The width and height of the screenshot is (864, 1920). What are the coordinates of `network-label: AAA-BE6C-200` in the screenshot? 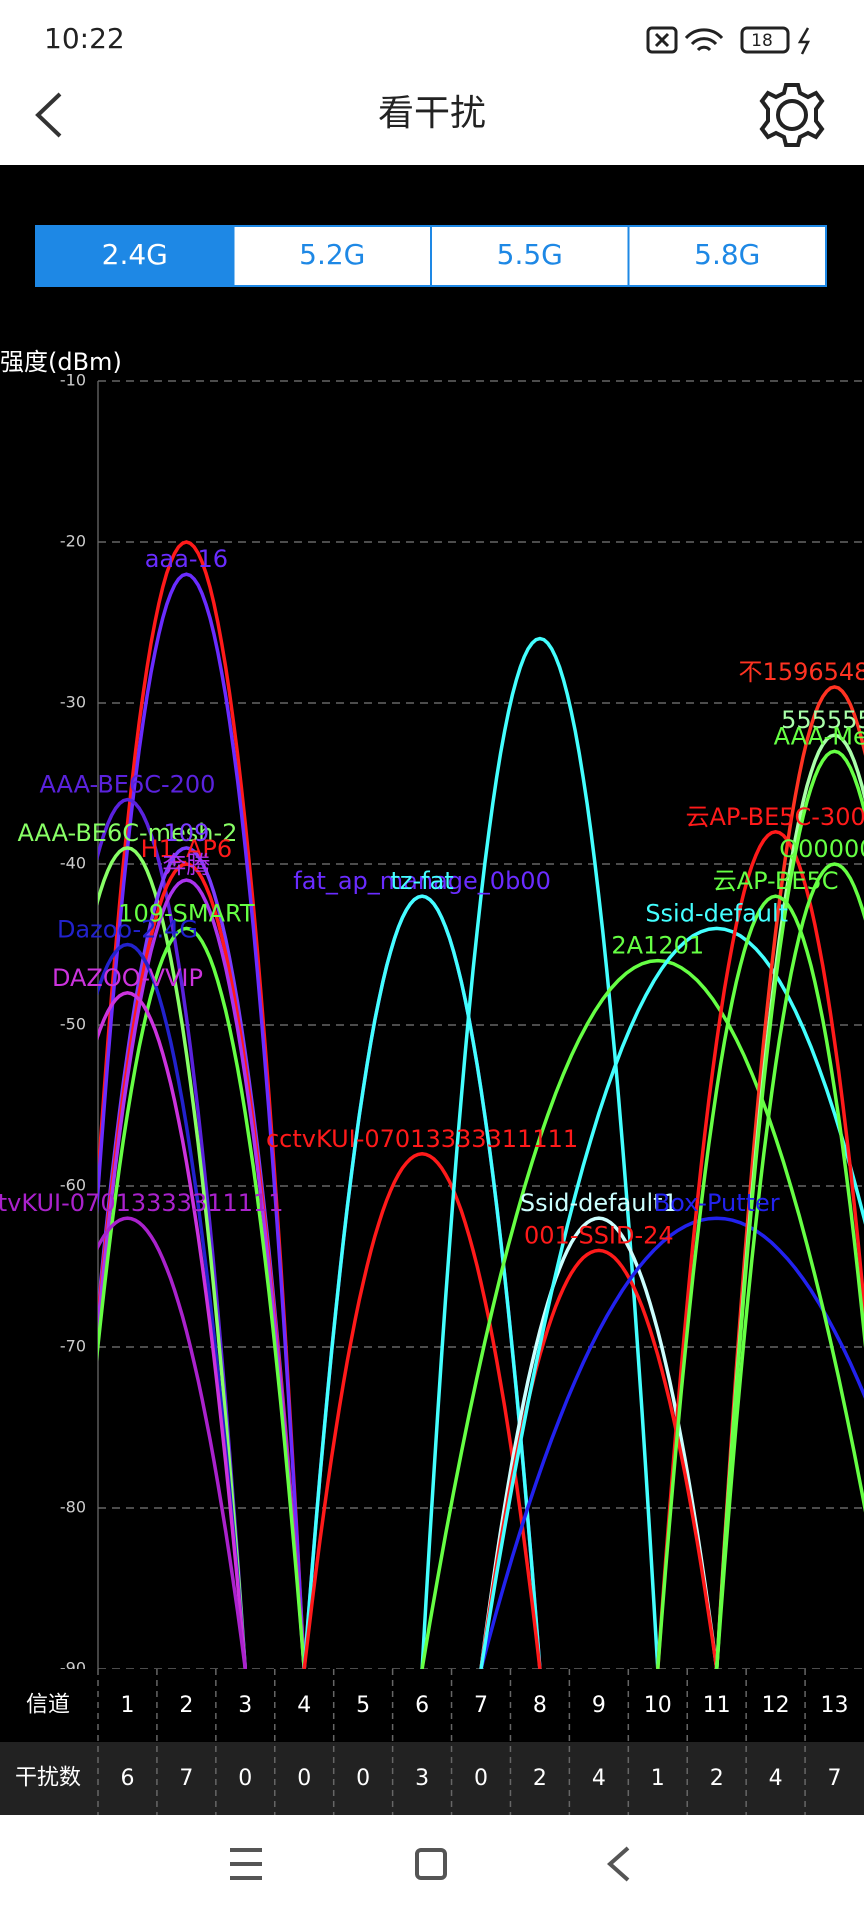 It's located at (127, 785).